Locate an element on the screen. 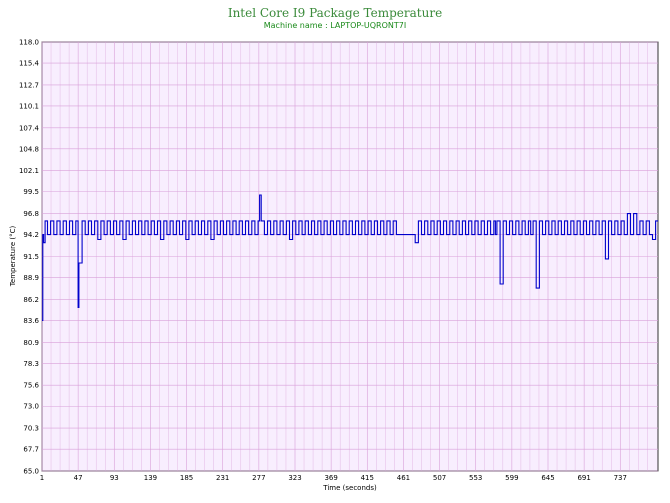 The height and width of the screenshot is (503, 670). y-tick-label: 65.0 is located at coordinates (31, 472).